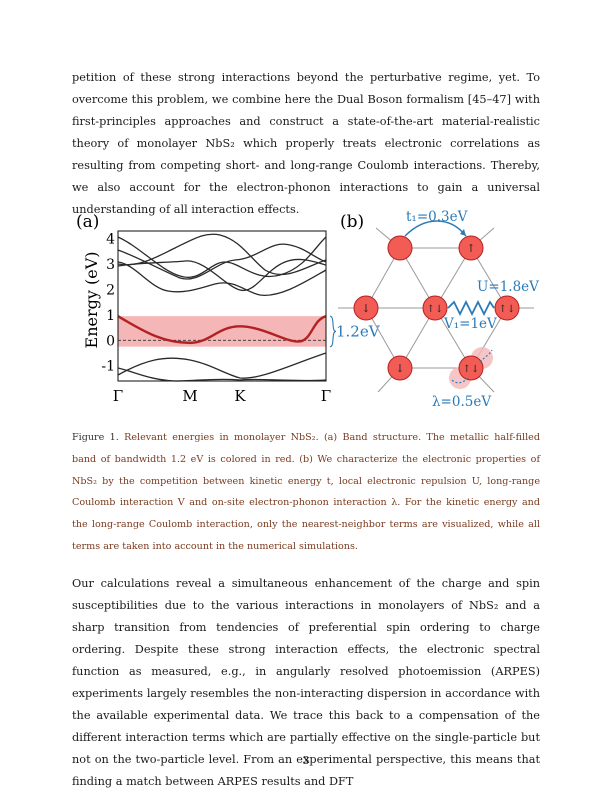 The image size is (612, 793). Describe the element at coordinates (508, 287) in the screenshot. I see `u-label: U=1.8eV` at that location.